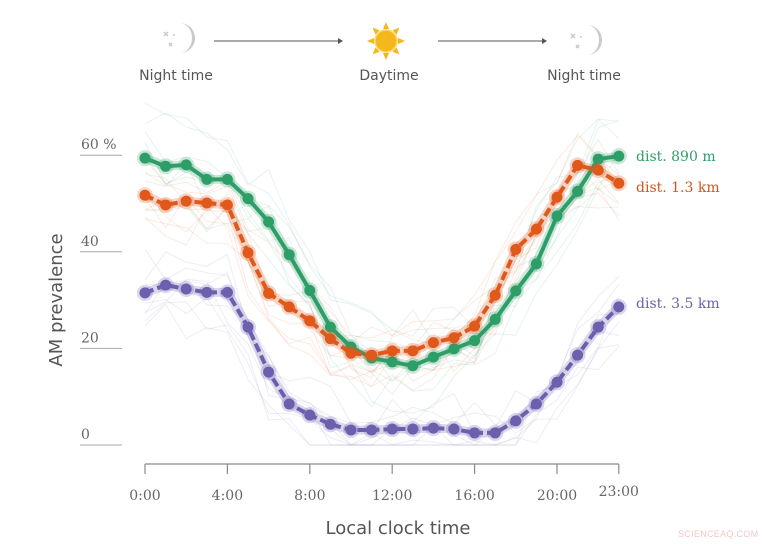  Describe the element at coordinates (386, 41) in the screenshot. I see `sun-icon` at that location.